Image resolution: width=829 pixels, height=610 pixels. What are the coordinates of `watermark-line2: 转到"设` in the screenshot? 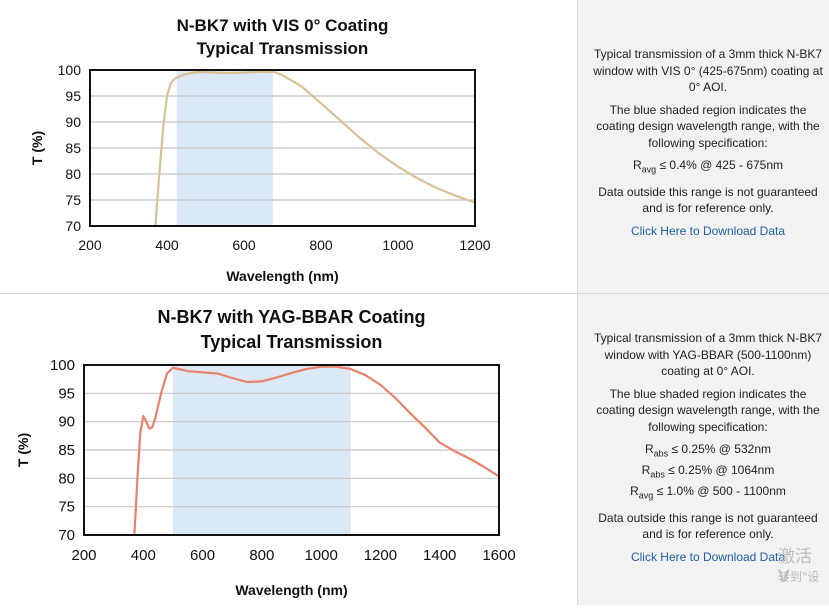 It's located at (799, 577).